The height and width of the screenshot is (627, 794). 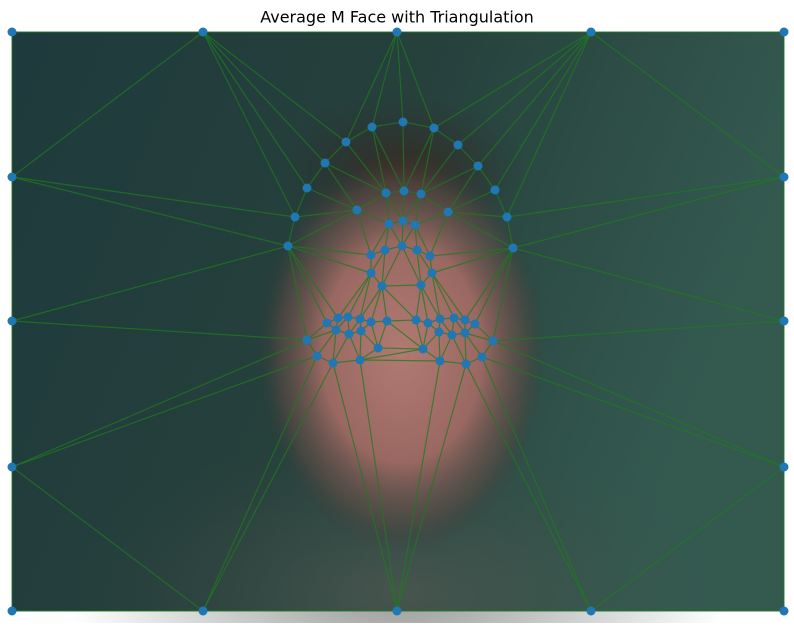 I want to click on chart-title: Average M Face with Triangulation, so click(x=397, y=17).